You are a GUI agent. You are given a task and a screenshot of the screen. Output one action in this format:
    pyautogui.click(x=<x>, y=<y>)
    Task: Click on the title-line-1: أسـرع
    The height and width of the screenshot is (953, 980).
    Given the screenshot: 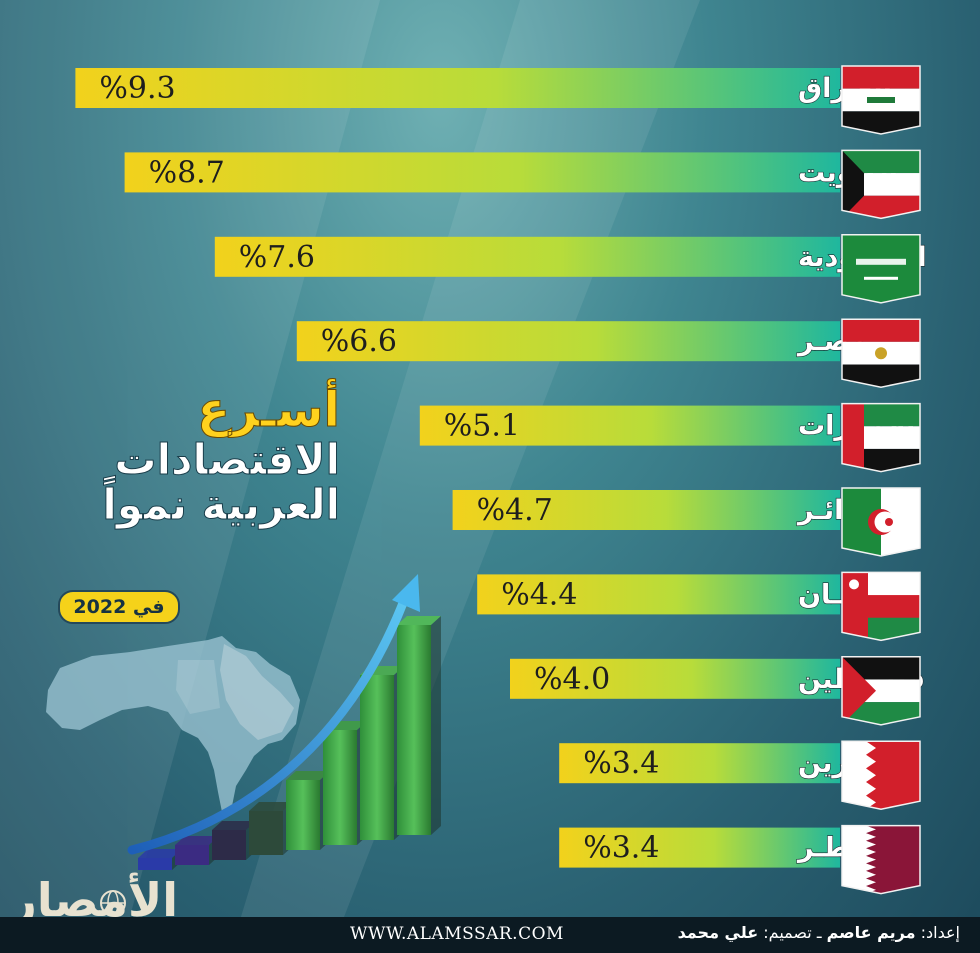 What is the action you would take?
    pyautogui.click(x=269, y=410)
    